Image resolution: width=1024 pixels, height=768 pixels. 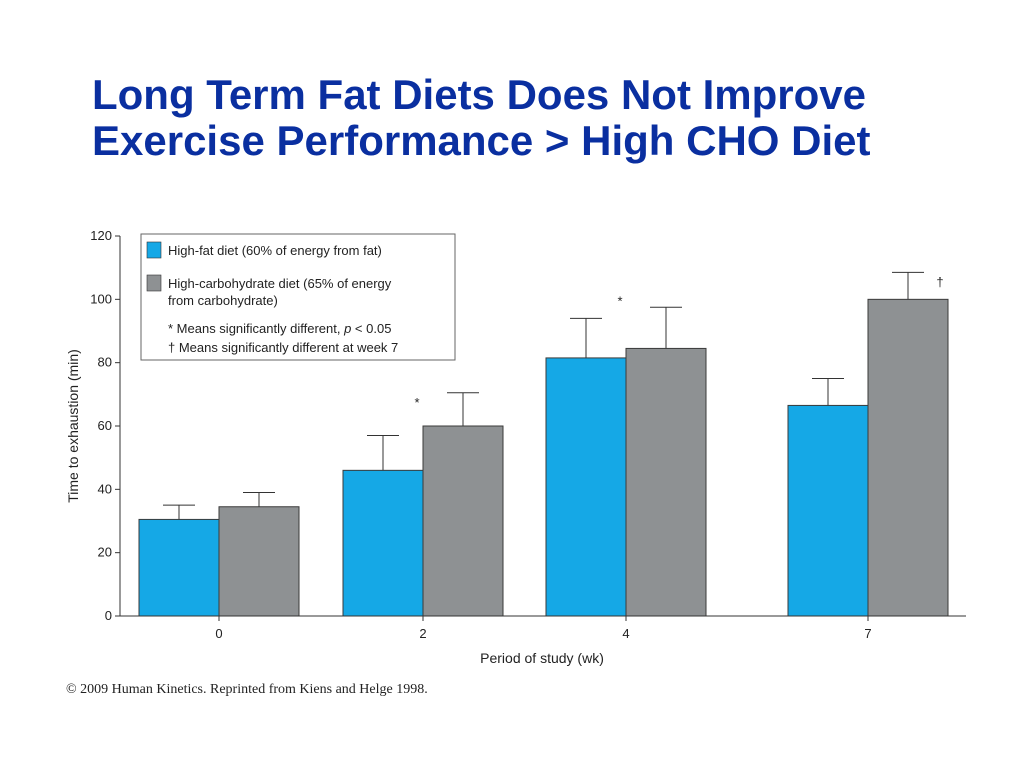 What do you see at coordinates (218, 633) in the screenshot?
I see `x-tick-label-wk0: 0` at bounding box center [218, 633].